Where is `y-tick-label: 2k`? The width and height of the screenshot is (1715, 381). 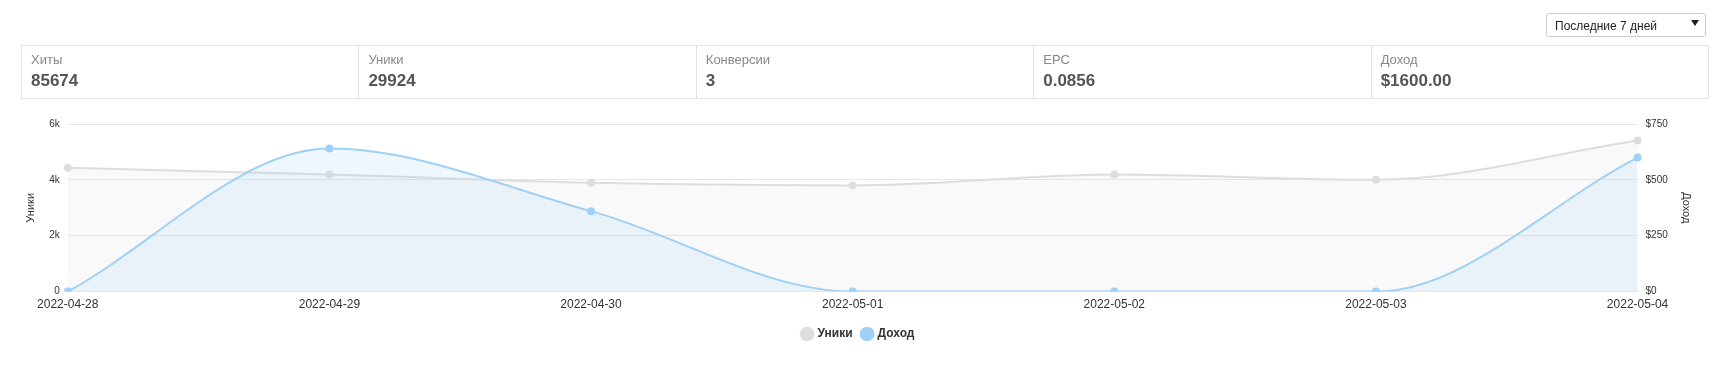 y-tick-label: 2k is located at coordinates (55, 235).